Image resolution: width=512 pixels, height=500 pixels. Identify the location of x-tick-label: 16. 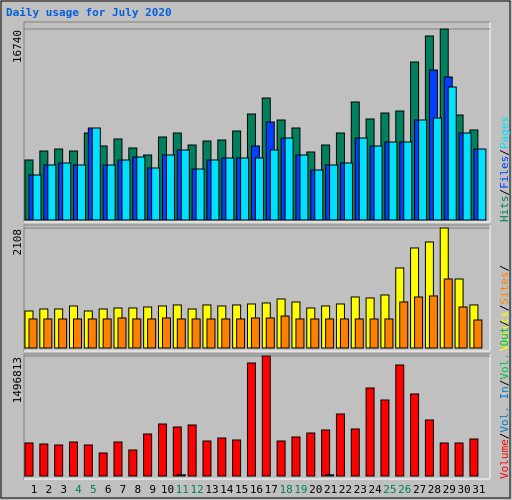
(256, 489).